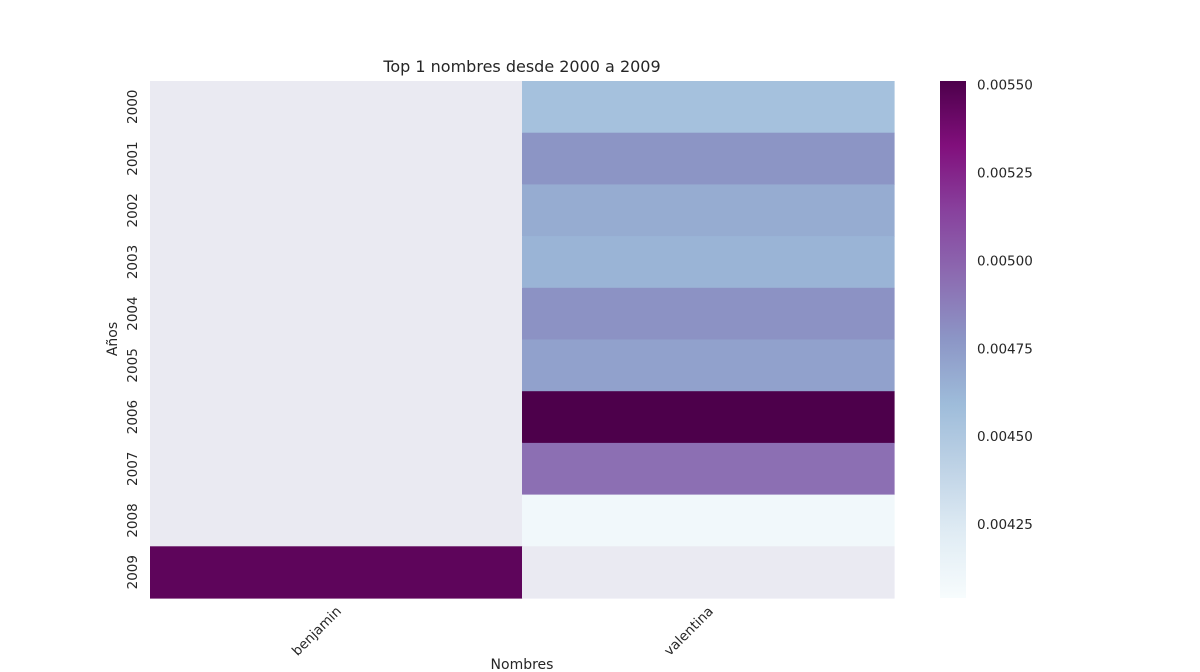  Describe the element at coordinates (133, 572) in the screenshot. I see `y-tick-label: 2009` at that location.